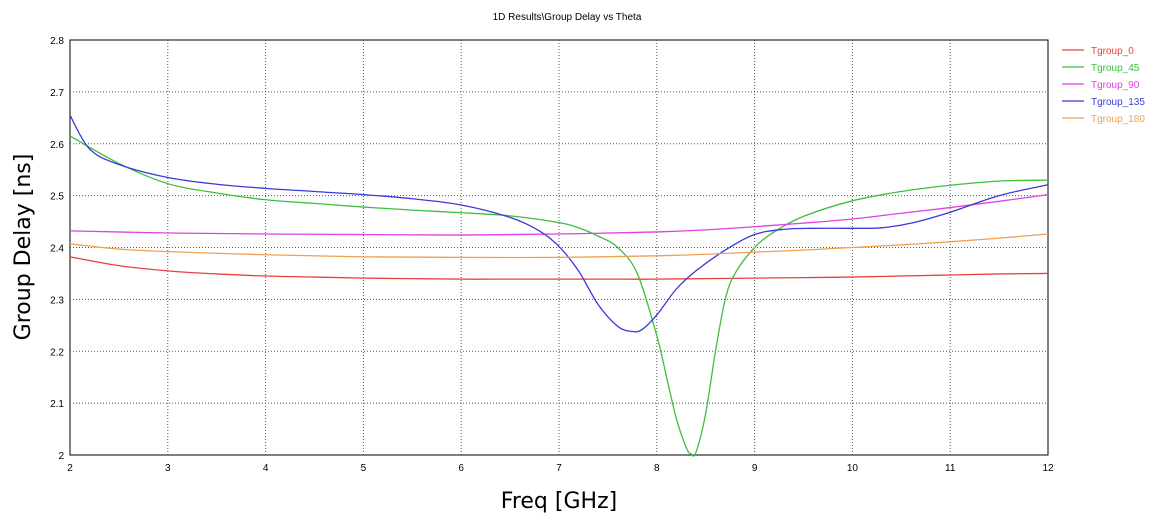  I want to click on x-tick-label: 11, so click(950, 468).